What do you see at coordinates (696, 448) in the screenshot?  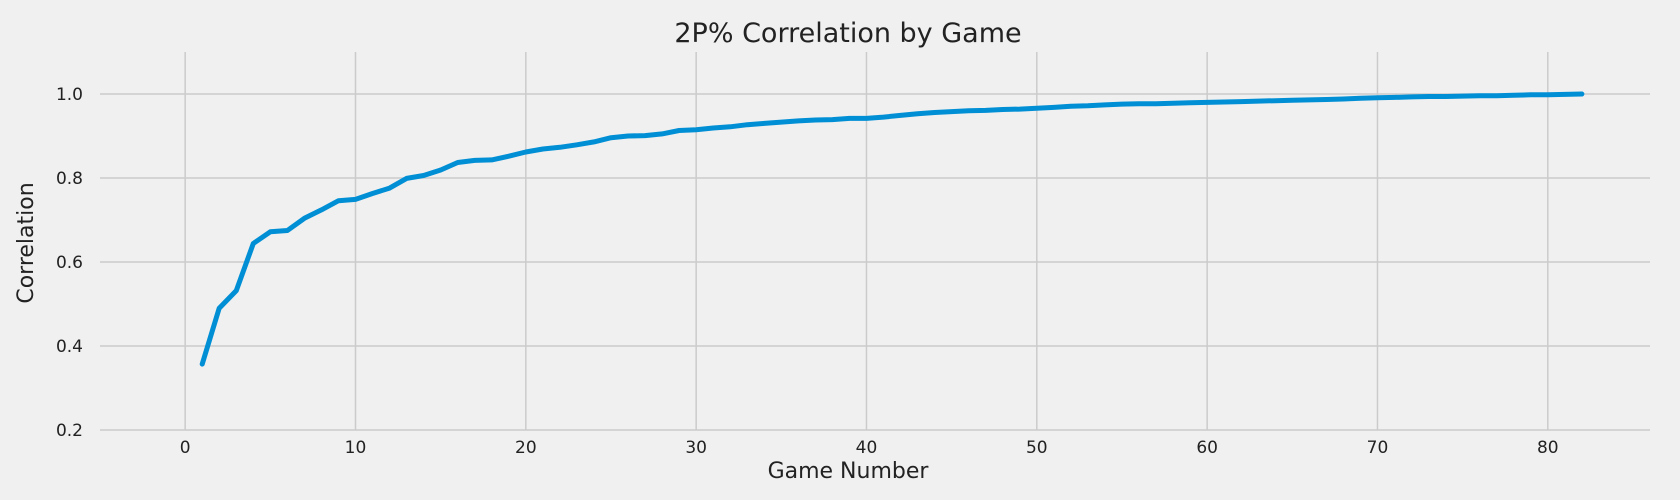 I see `x-tick-label: 30` at bounding box center [696, 448].